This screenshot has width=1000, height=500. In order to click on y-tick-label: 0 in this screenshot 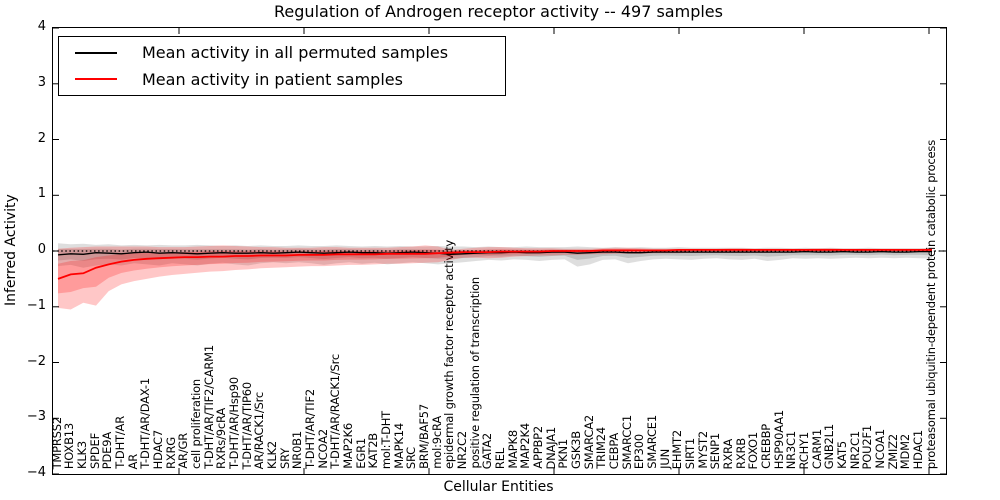, I will do `click(41, 249)`.